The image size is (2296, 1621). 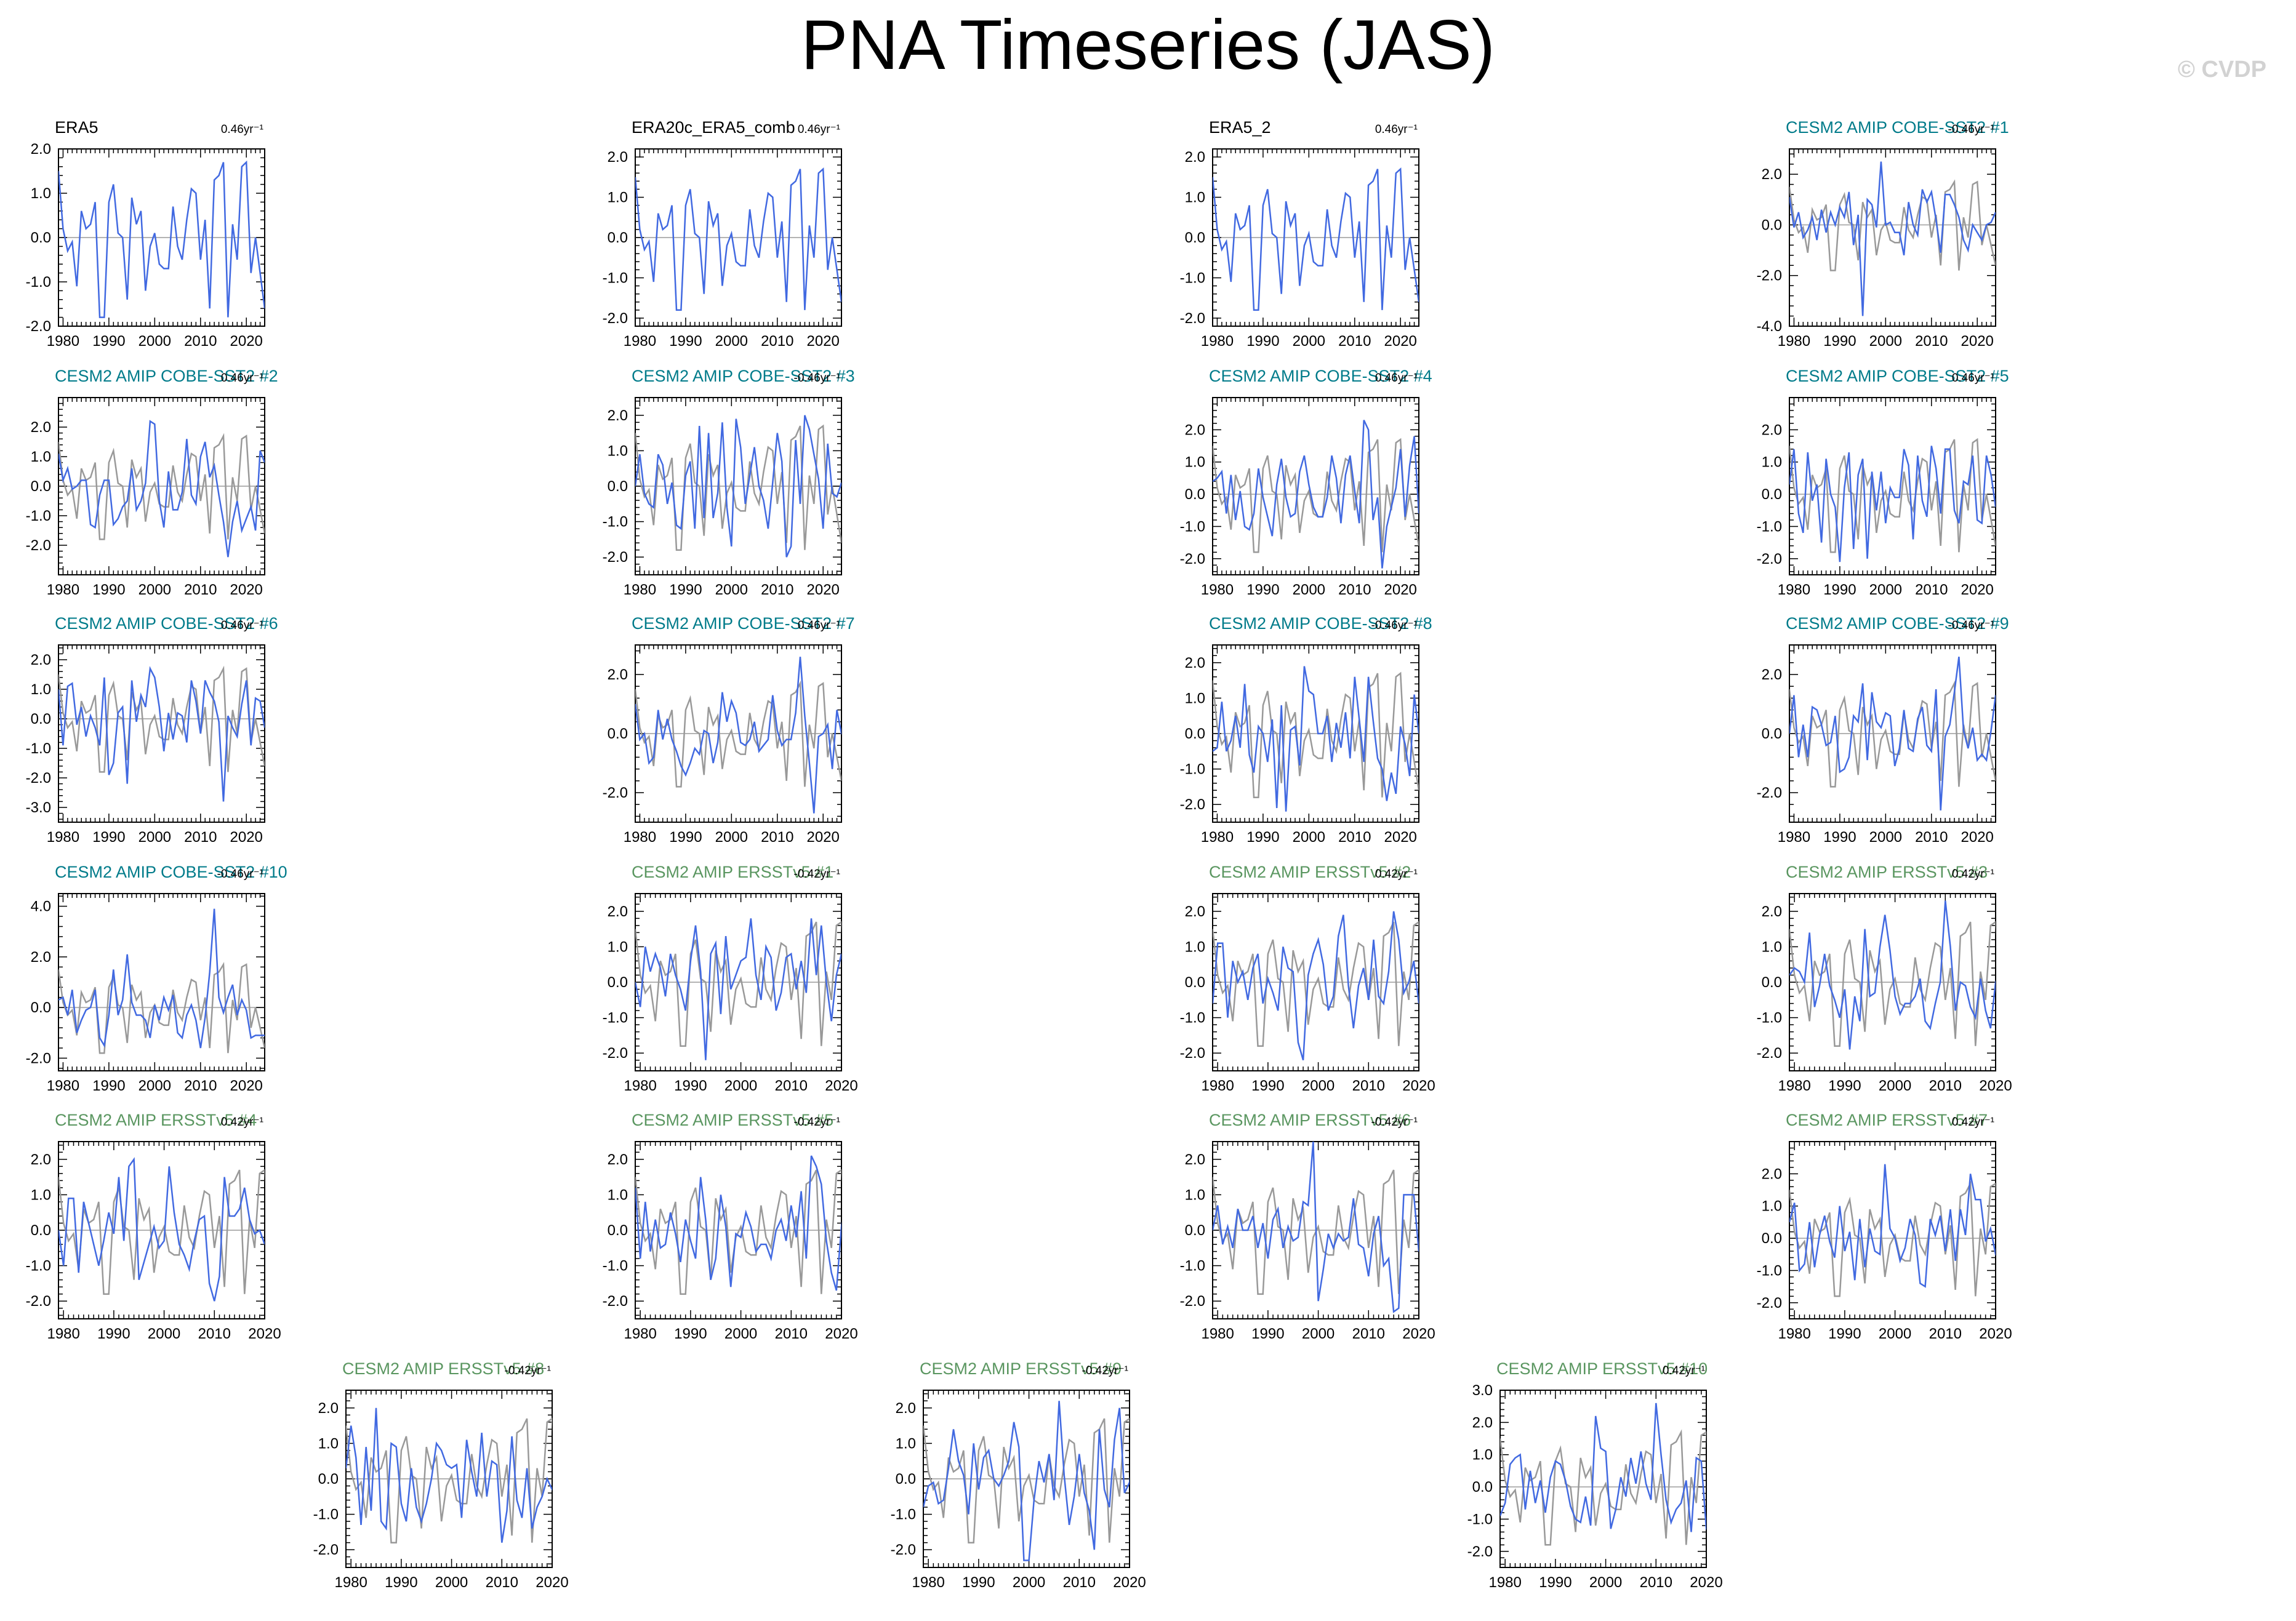 I want to click on y-tick-label: -4.0, so click(x=1769, y=326).